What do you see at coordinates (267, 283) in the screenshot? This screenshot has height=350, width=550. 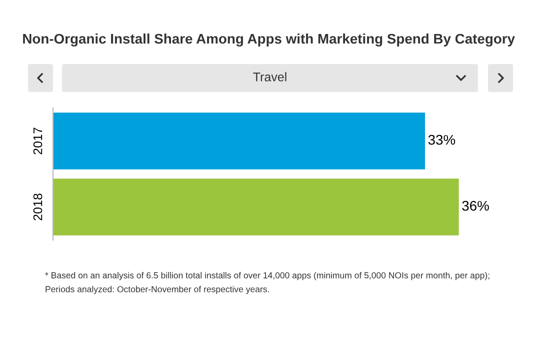 I see `text: * Based on an analysis of 6.5 billion total installs of over 14,000 apps (minimum of 5,000 NOIs per month, per app); Periods analyzed: October-November of respective years.` at bounding box center [267, 283].